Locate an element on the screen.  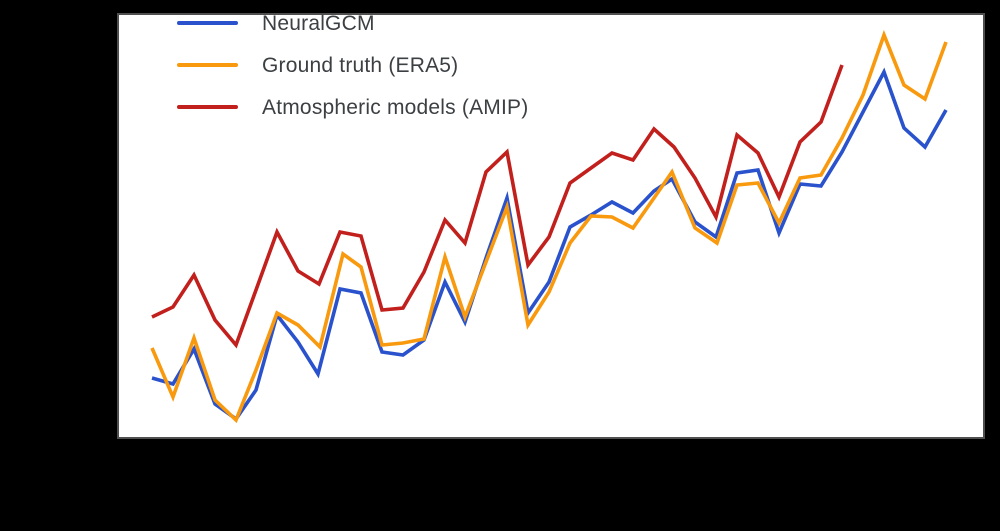
legend-item-neuralgcm: NeuralGCM is located at coordinates (352, 23).